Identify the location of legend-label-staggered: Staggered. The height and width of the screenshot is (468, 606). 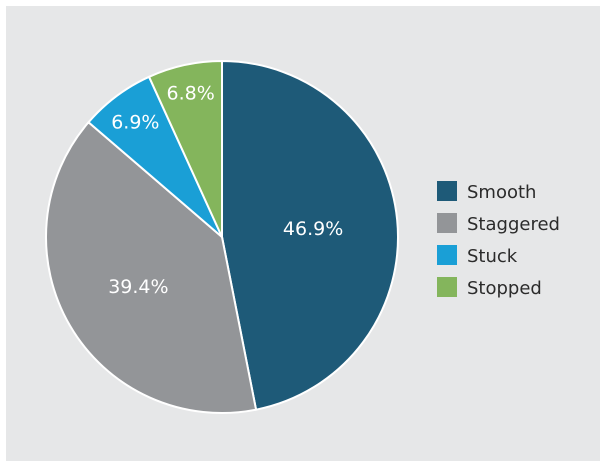
(513, 224).